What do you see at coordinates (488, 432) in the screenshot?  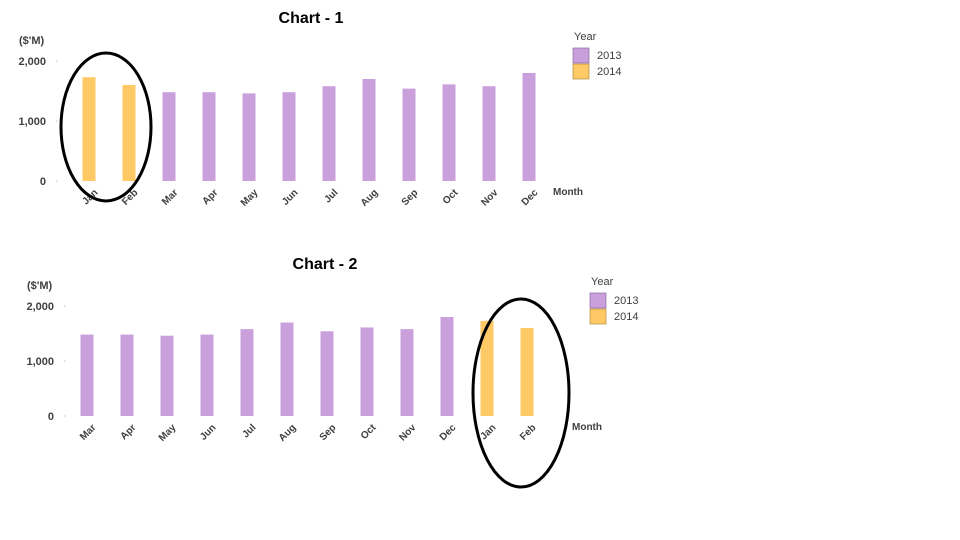 I see `x-tick-label: Jan` at bounding box center [488, 432].